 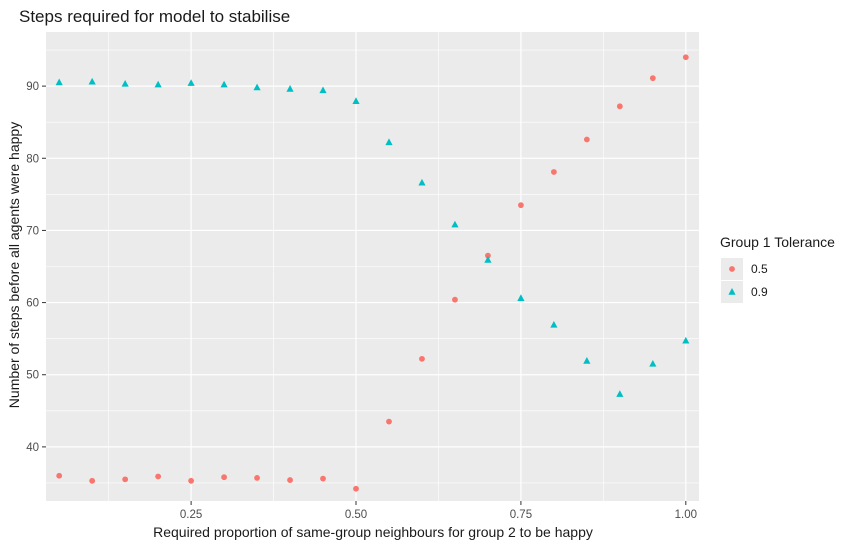 I want to click on legend-item-0.5: 0.5, so click(x=744, y=269).